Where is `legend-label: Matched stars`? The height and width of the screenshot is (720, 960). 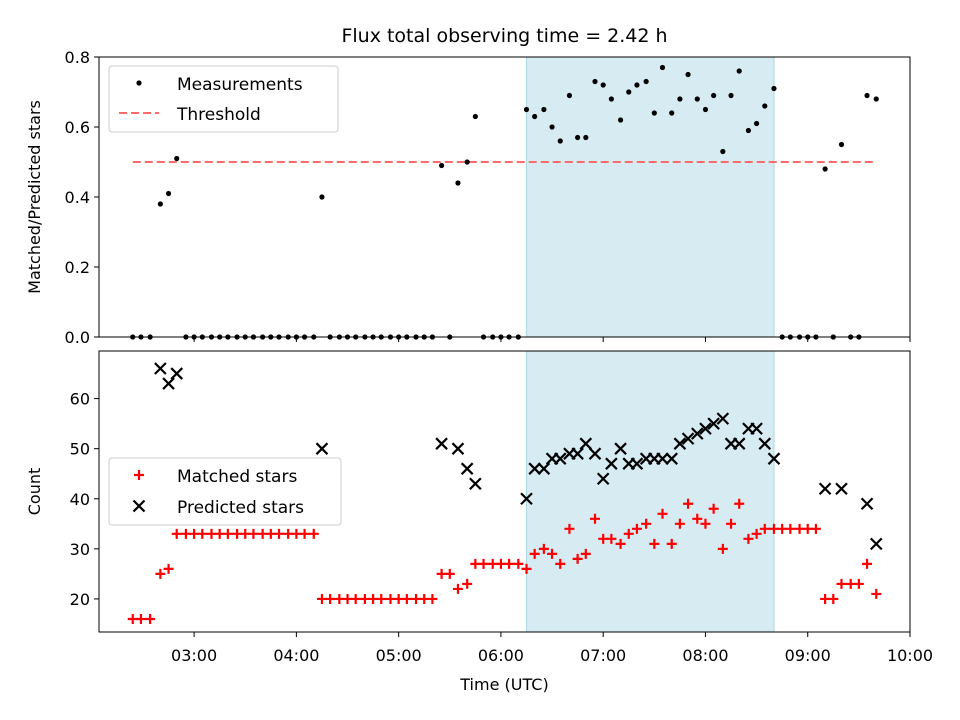 legend-label: Matched stars is located at coordinates (237, 477).